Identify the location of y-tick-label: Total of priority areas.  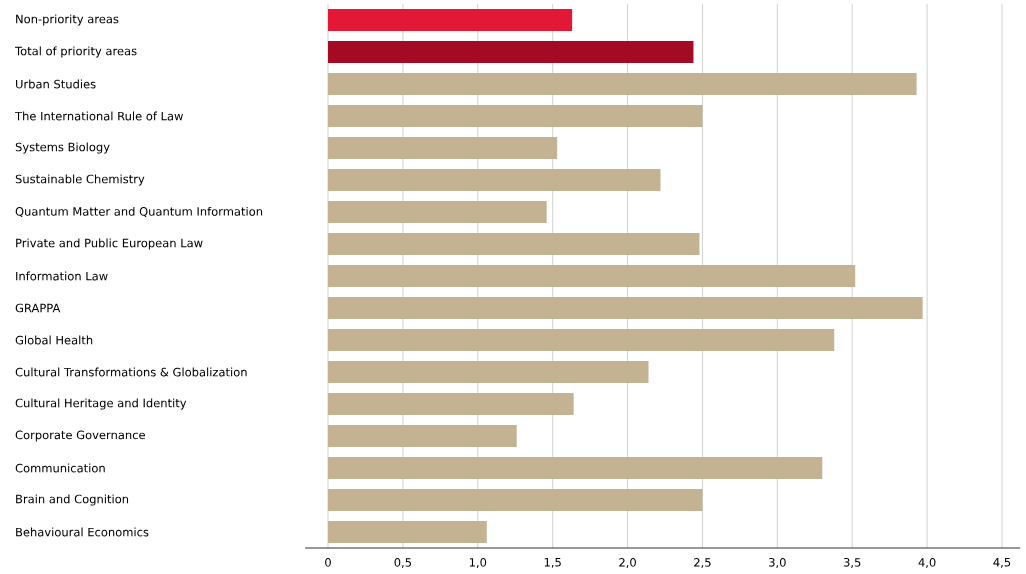
(76, 52).